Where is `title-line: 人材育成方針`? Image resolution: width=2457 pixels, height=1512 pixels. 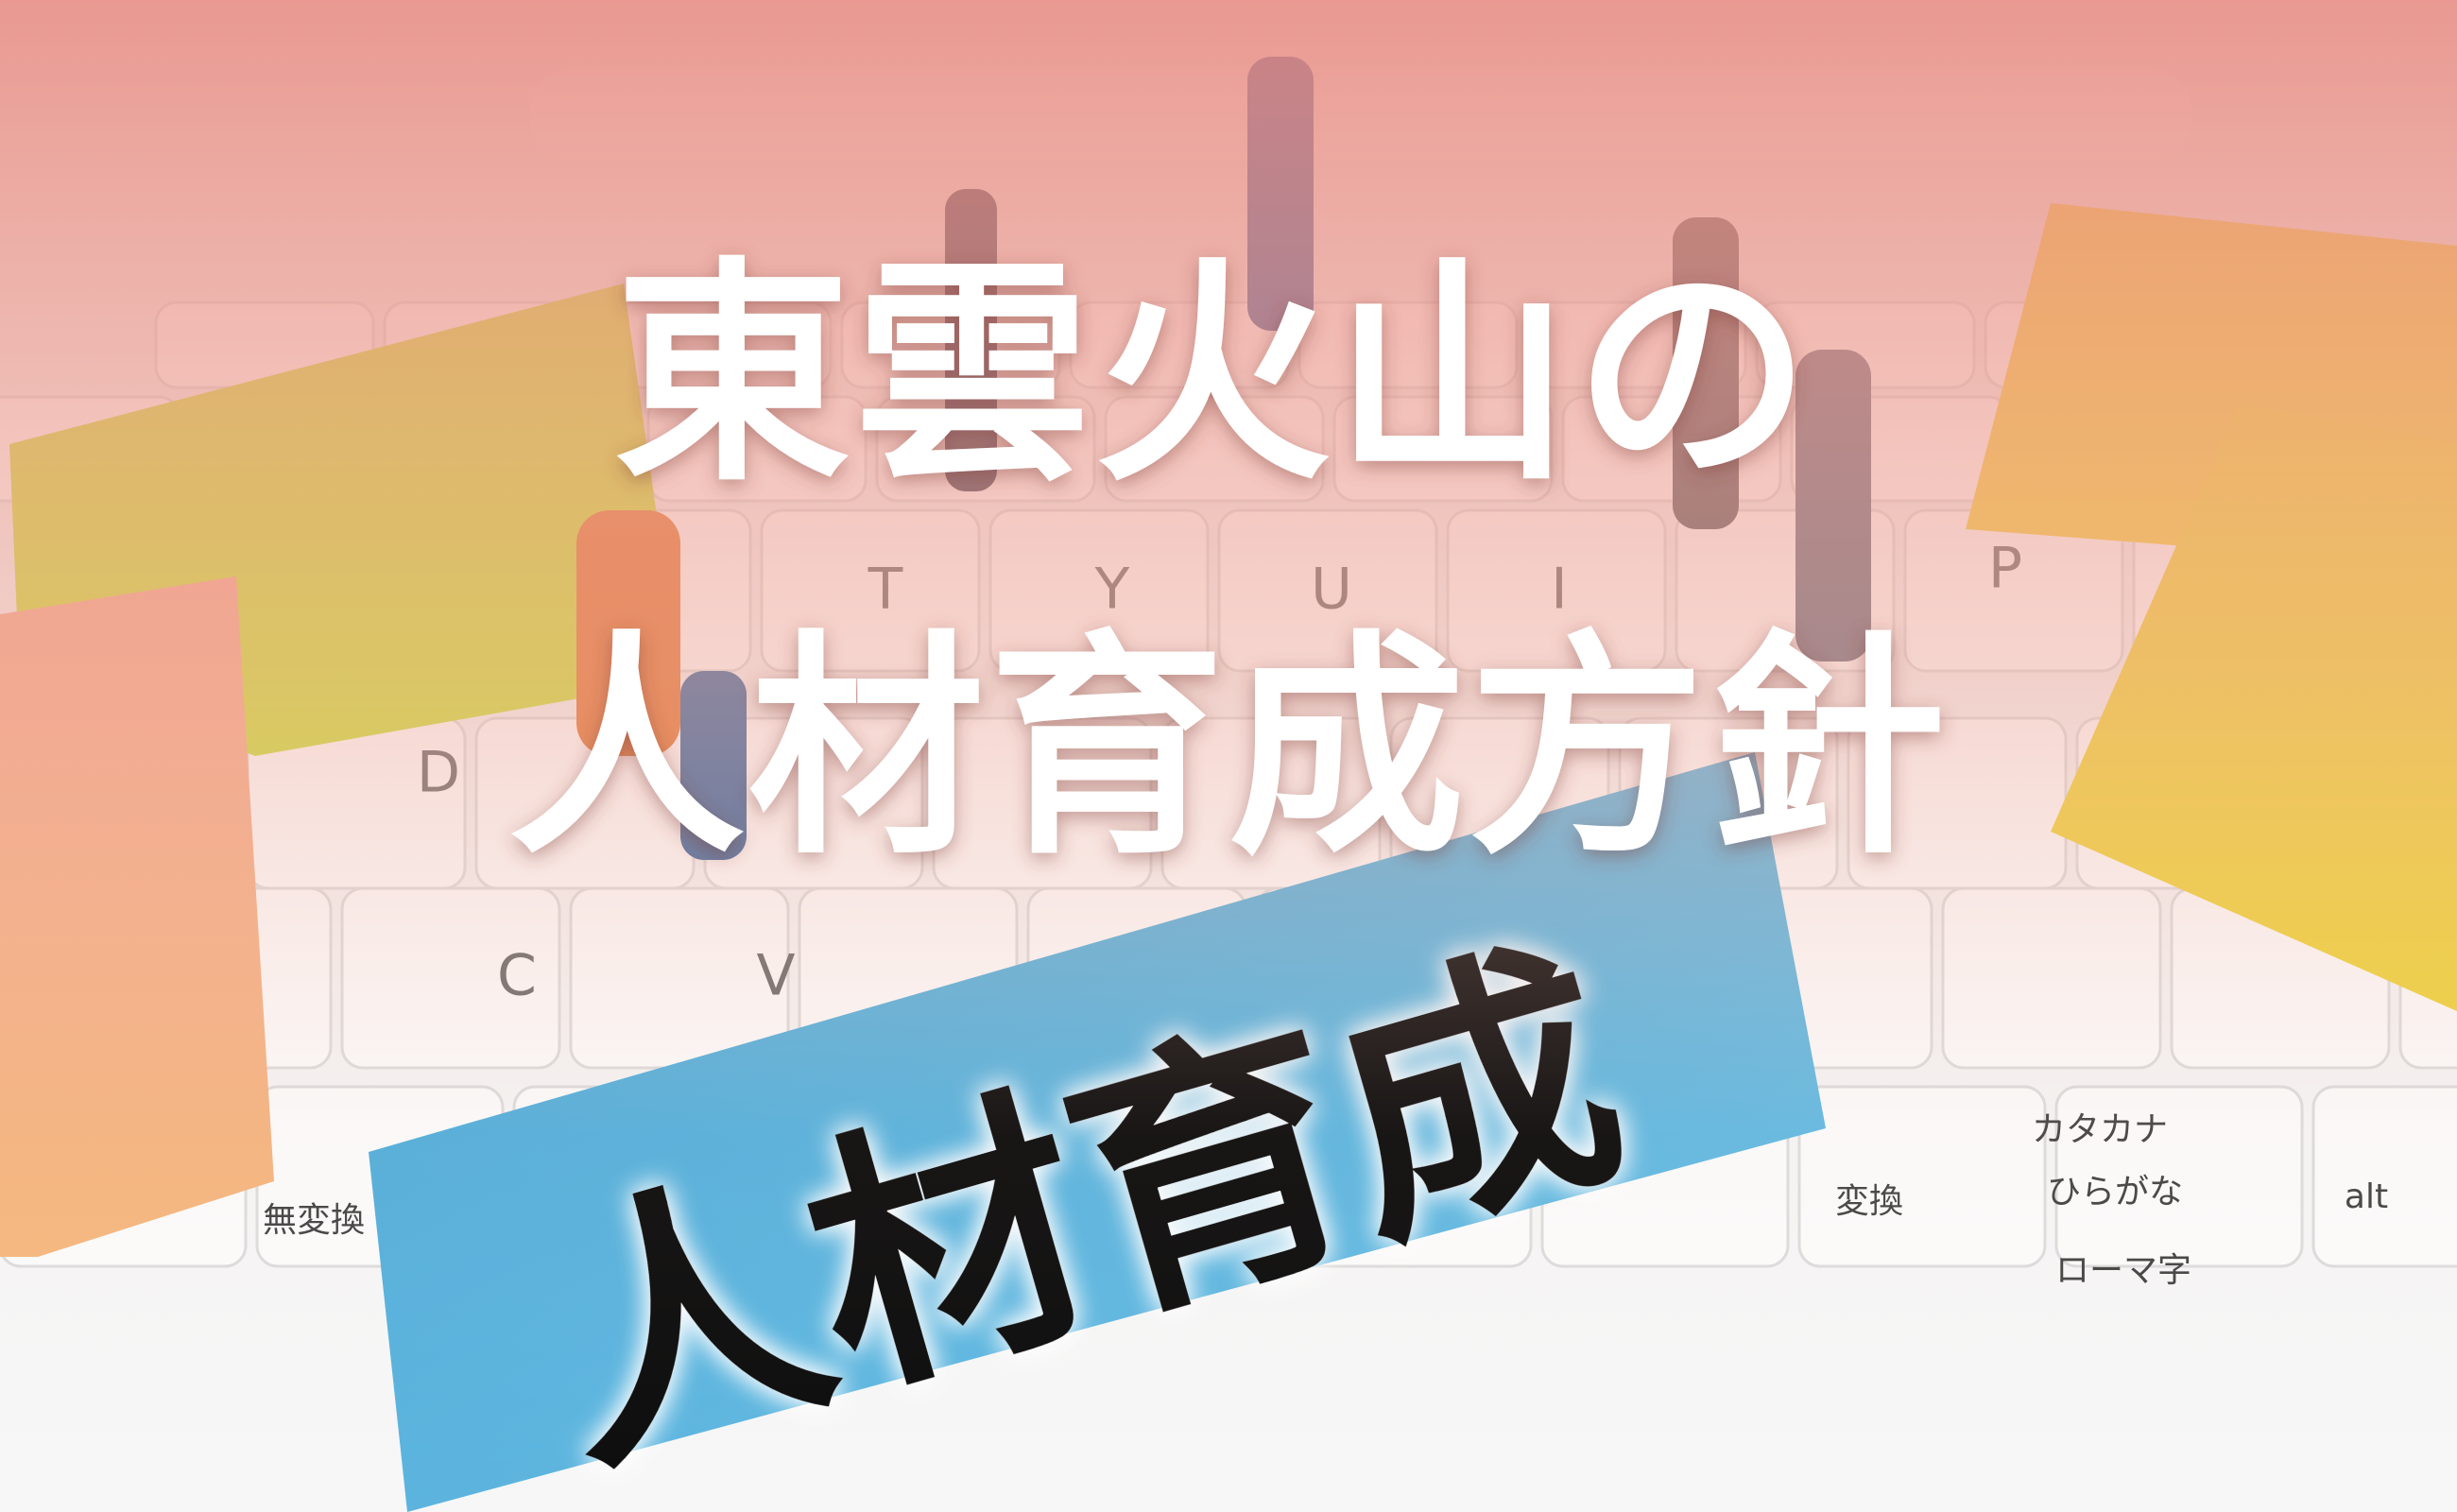 title-line: 人材育成方針 is located at coordinates (1228, 747).